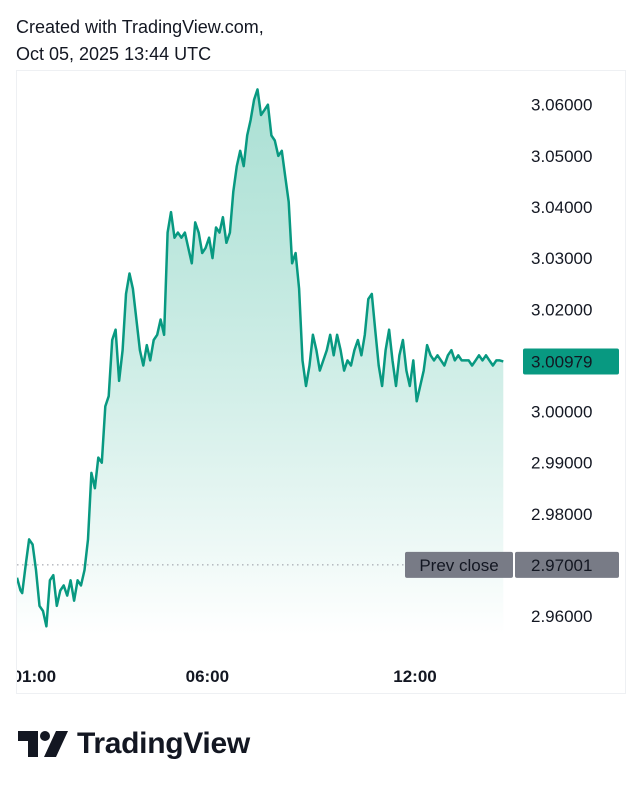  What do you see at coordinates (561, 361) in the screenshot?
I see `last-price-label: 3.00979` at bounding box center [561, 361].